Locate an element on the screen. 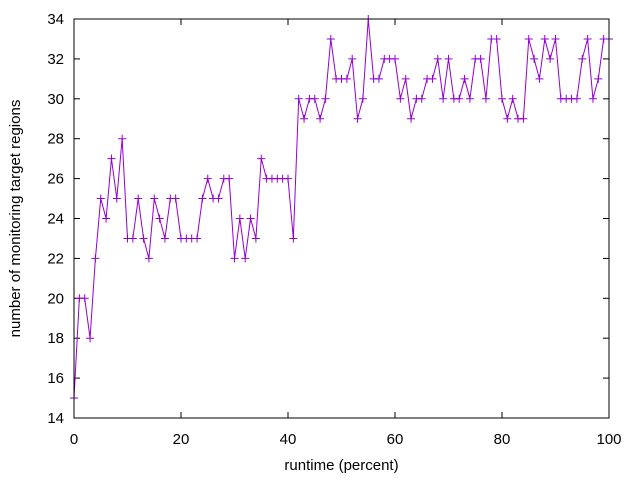  y-tick-label: 26 is located at coordinates (55, 179).